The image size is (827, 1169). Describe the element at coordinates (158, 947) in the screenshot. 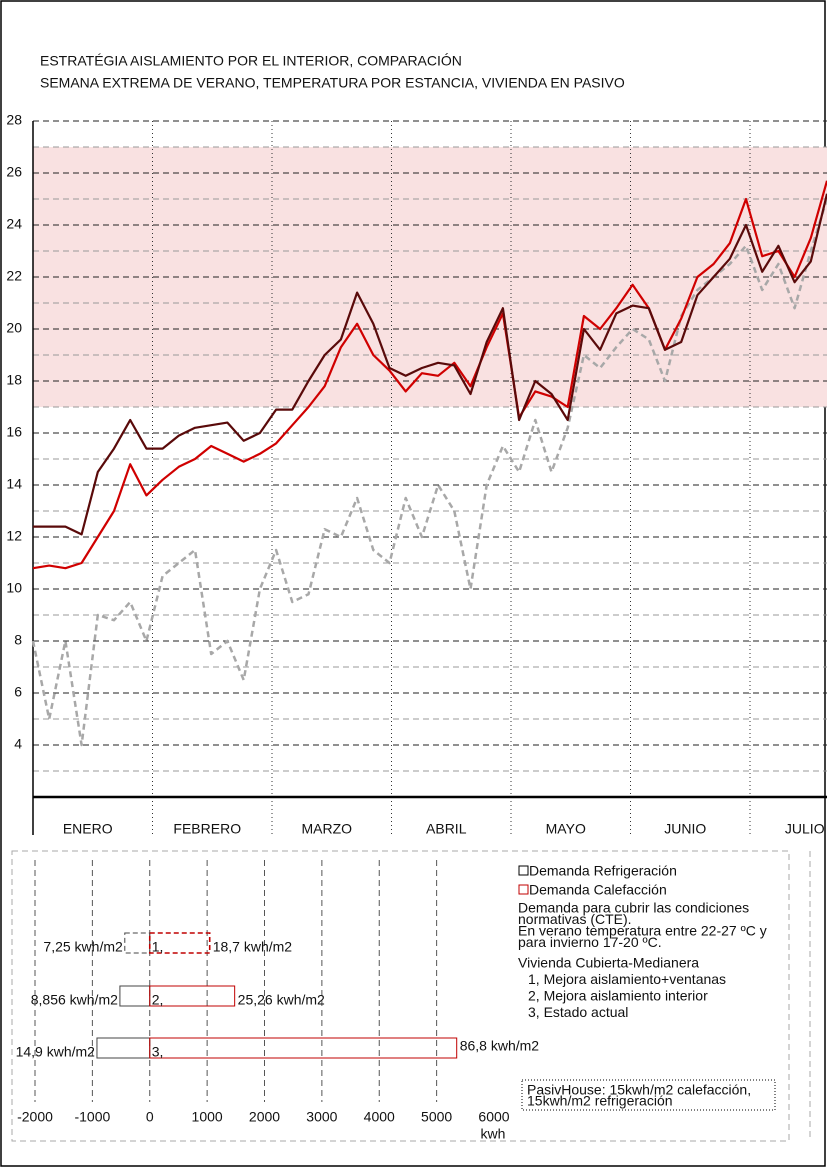

I see `row-label: 1,` at that location.